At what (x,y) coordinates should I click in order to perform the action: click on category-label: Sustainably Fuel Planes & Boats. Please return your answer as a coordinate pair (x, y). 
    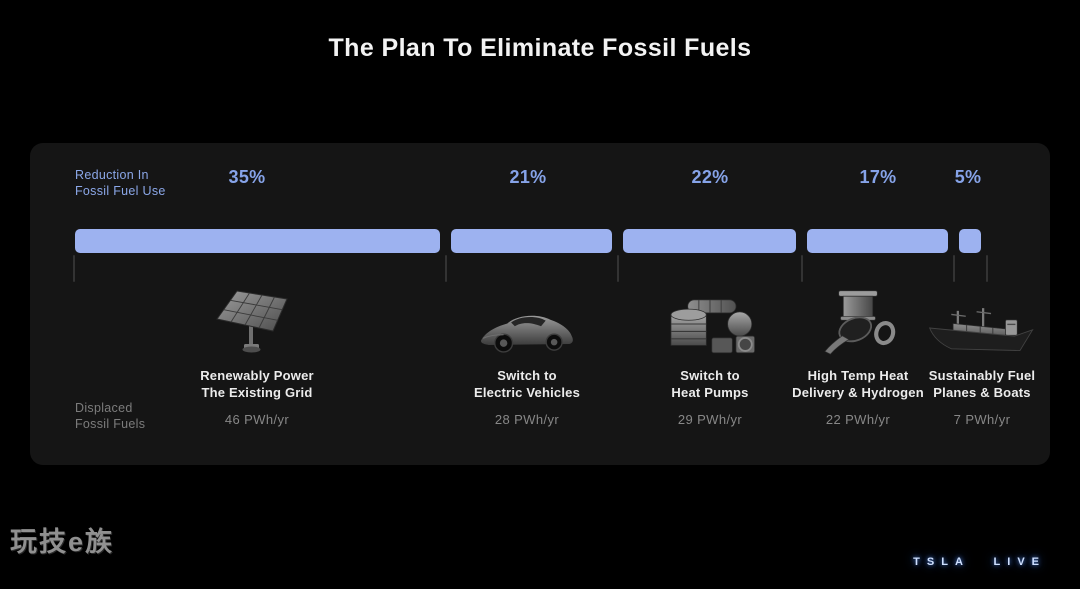
    Looking at the image, I should click on (982, 384).